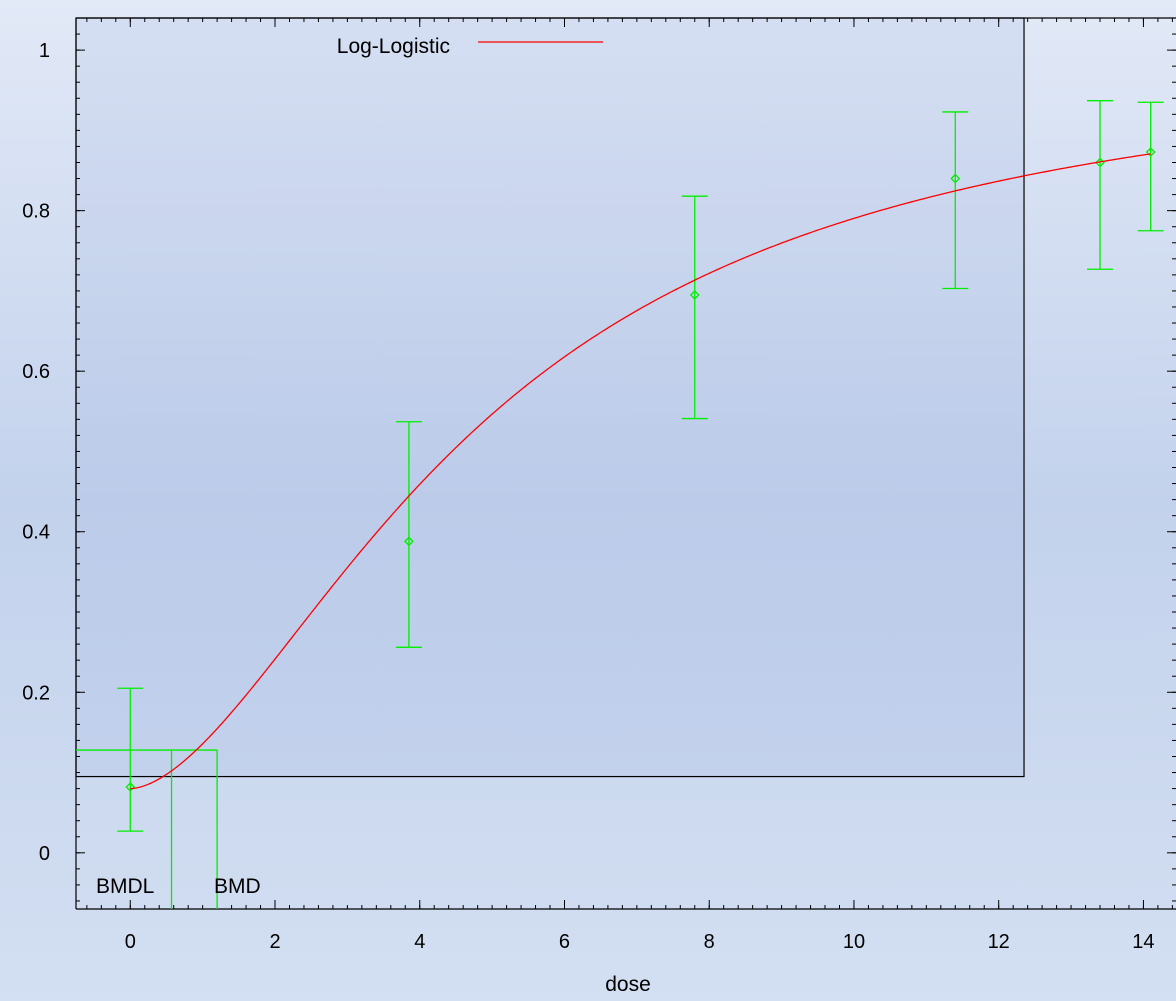 This screenshot has height=1001, width=1176. What do you see at coordinates (237, 886) in the screenshot?
I see `bmd-label: BMD` at bounding box center [237, 886].